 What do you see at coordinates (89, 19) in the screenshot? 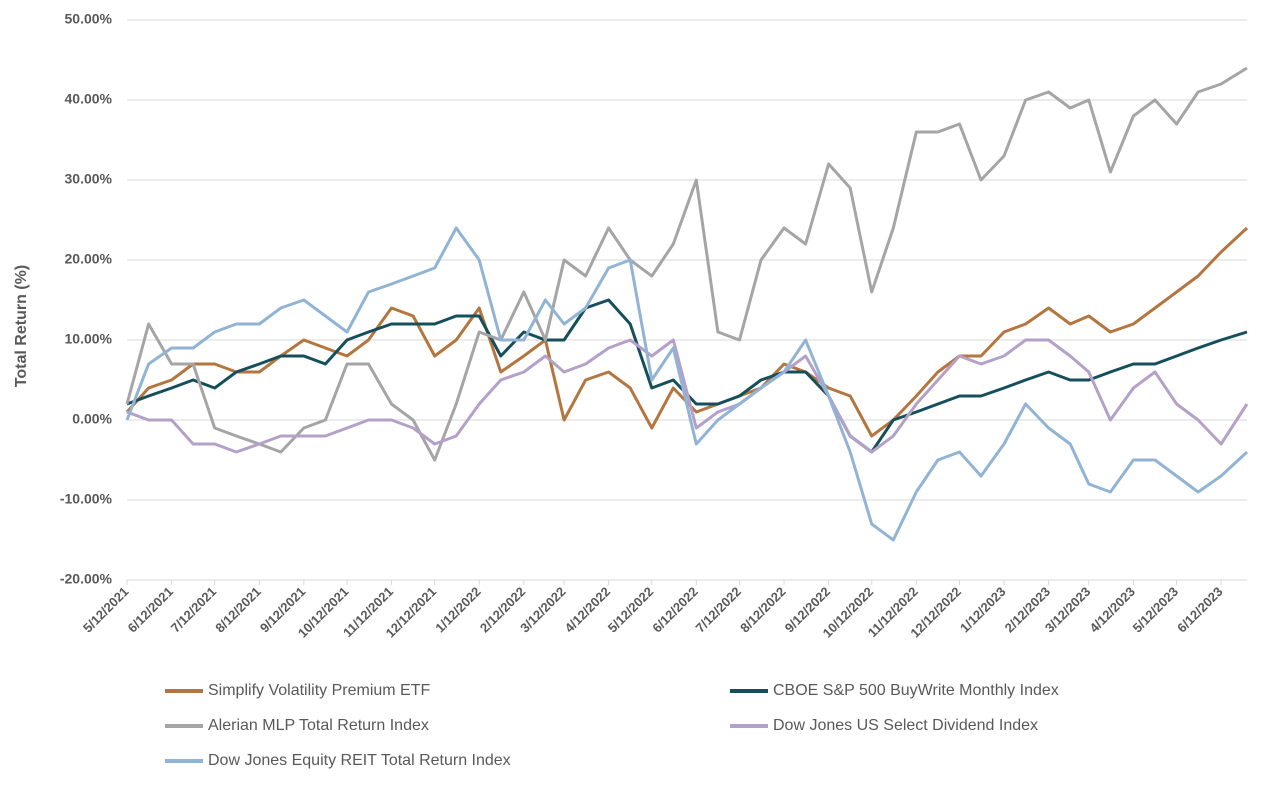
I see `y-tick-label: 50.00%` at bounding box center [89, 19].